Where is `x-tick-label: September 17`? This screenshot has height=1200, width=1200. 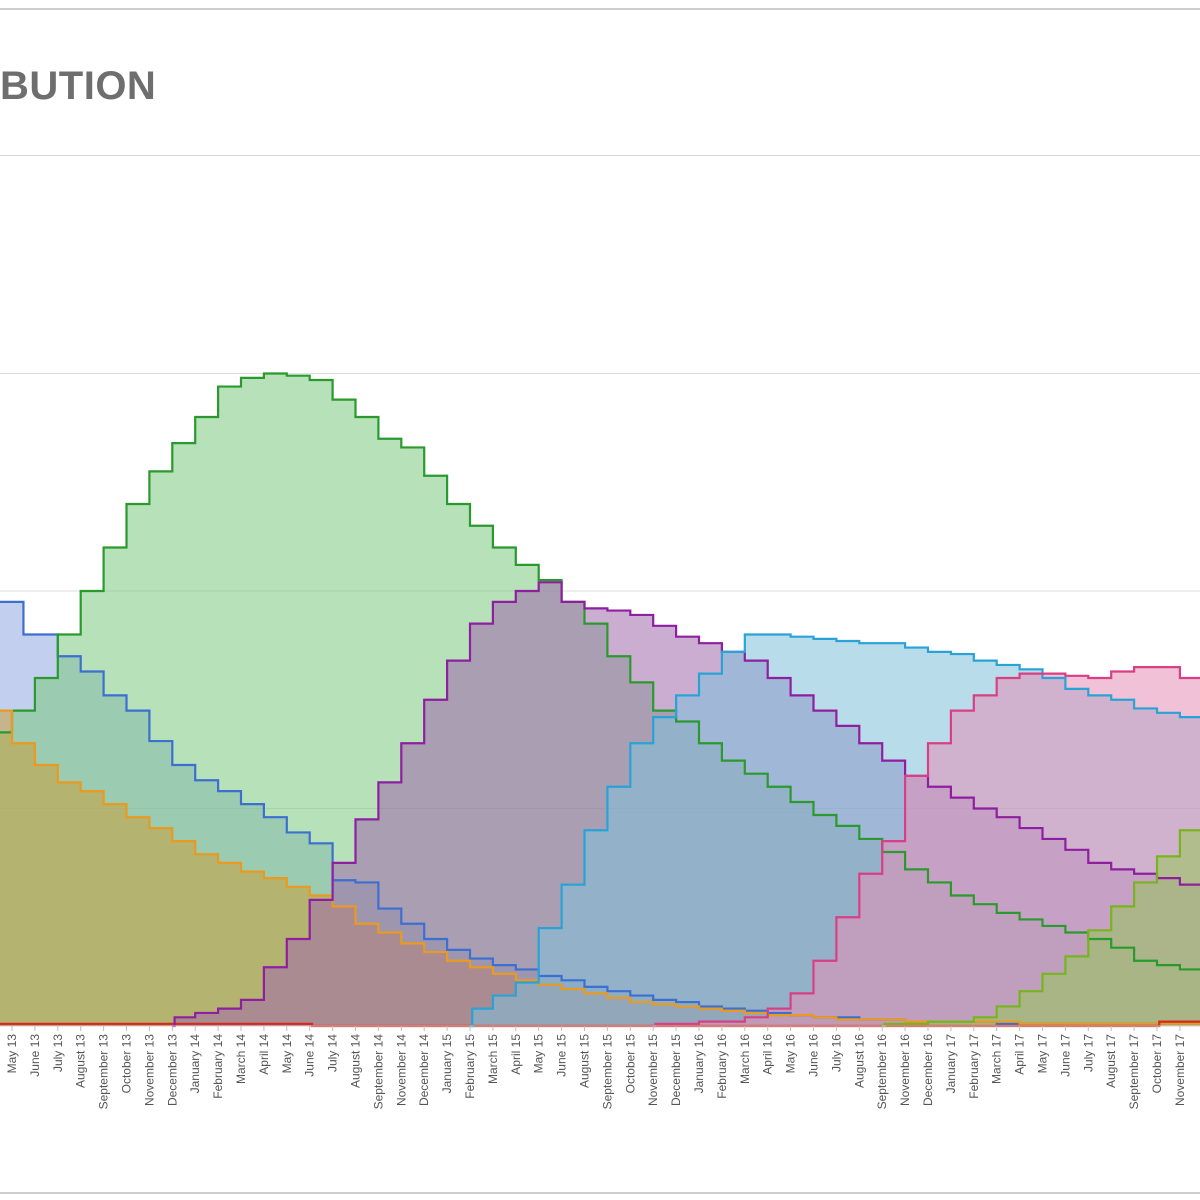 x-tick-label: September 17 is located at coordinates (1134, 1072).